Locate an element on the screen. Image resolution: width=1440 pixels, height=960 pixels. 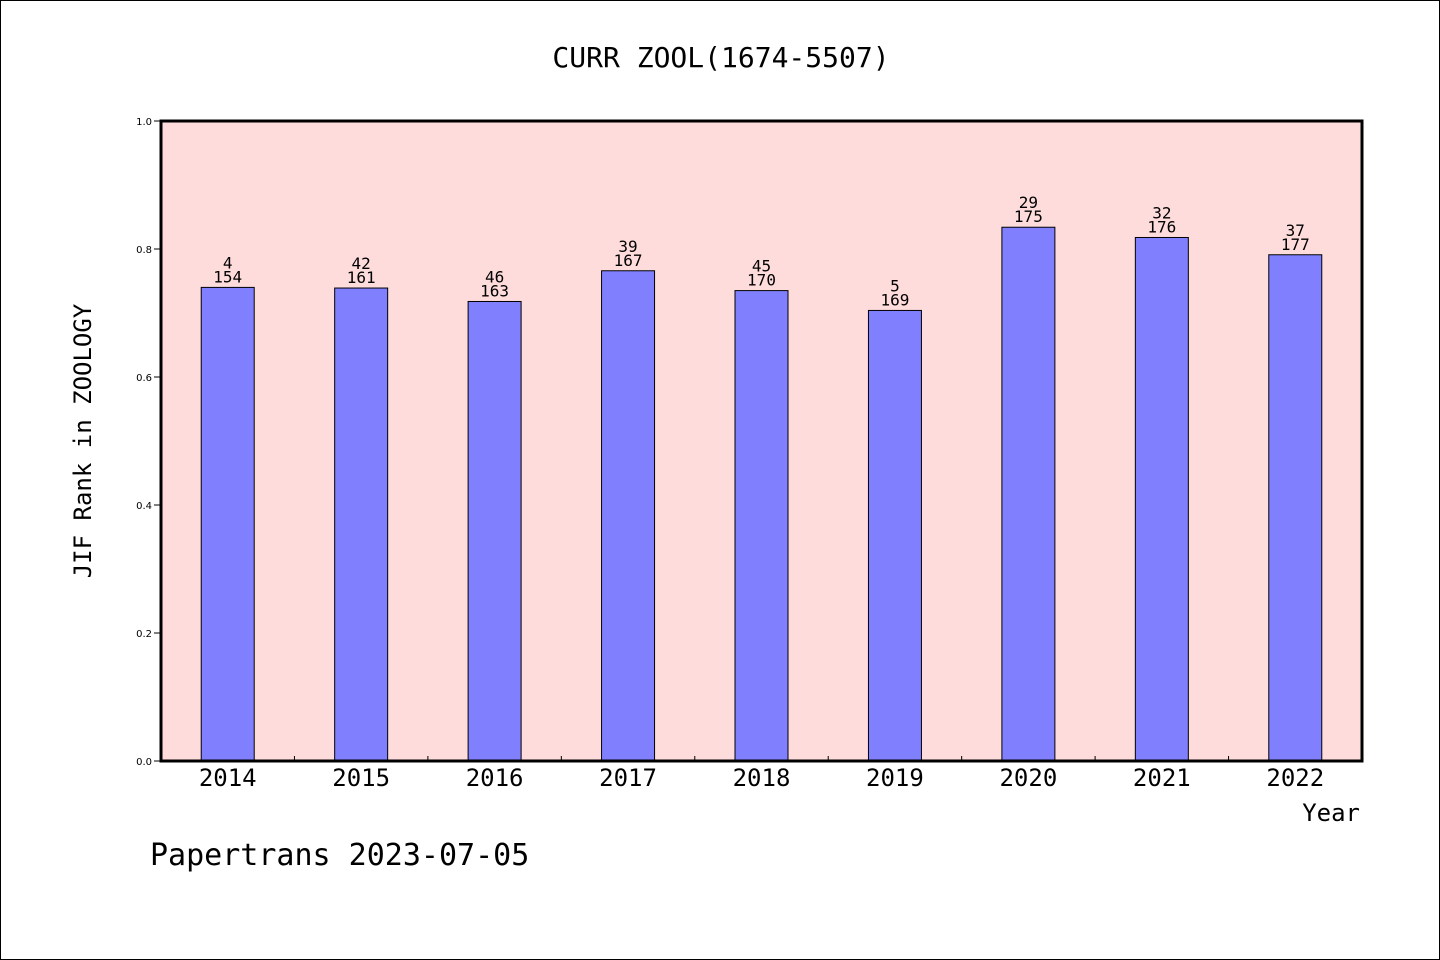
bar-label-rank-2015: 42 is located at coordinates (361, 263).